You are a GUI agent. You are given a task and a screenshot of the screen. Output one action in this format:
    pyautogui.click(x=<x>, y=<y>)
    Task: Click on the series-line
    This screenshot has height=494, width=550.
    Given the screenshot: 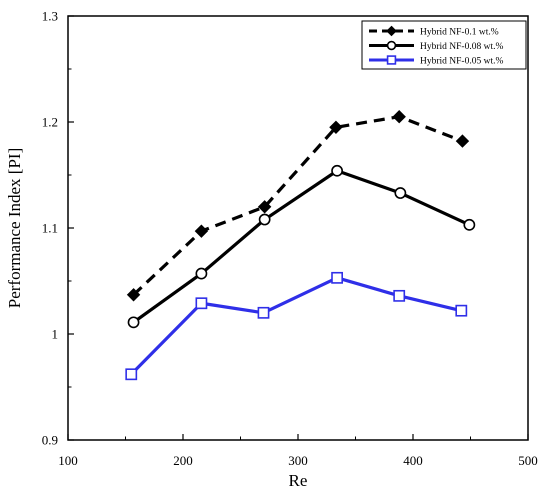 What is the action you would take?
    pyautogui.click(x=296, y=326)
    